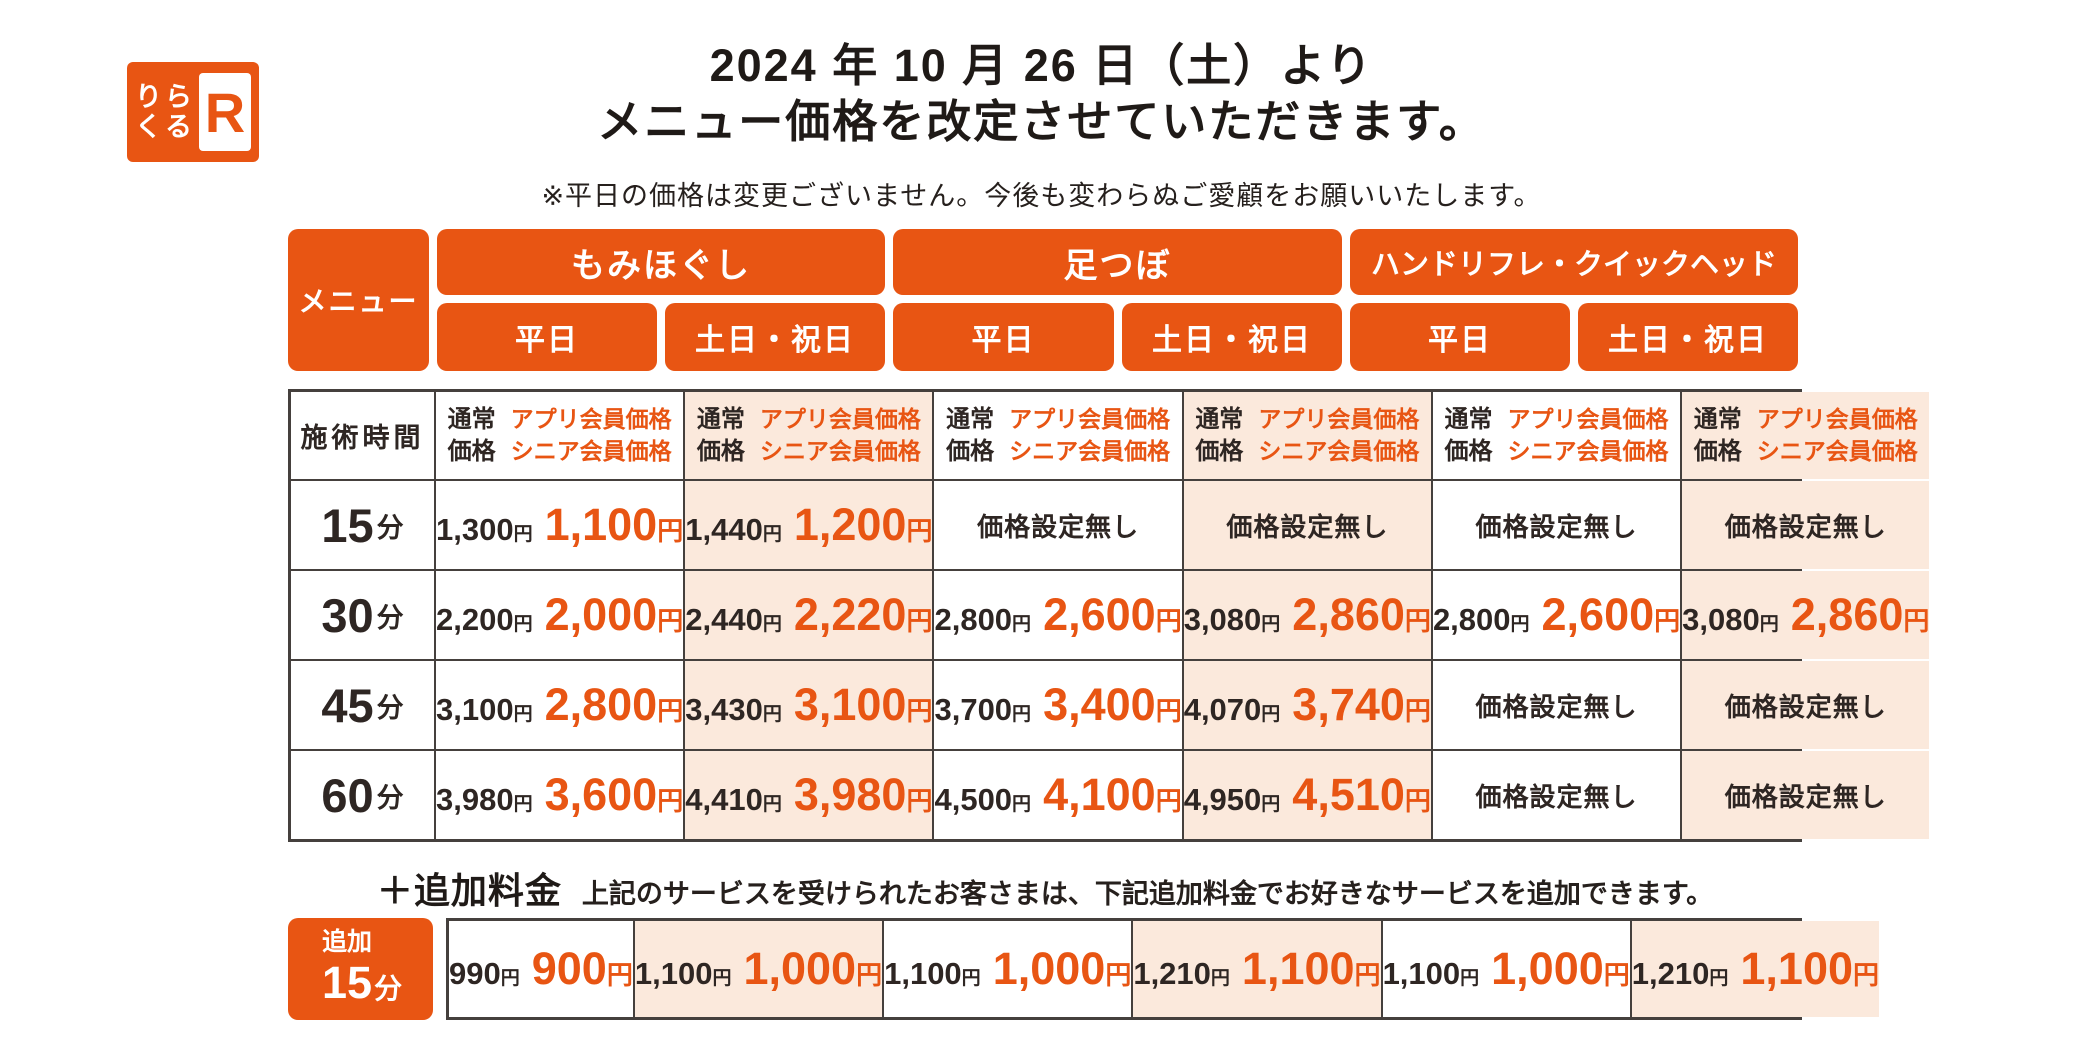 The image size is (2083, 1042). Describe the element at coordinates (809, 525) in the screenshot. I see `price-cell: 1,440円 1,200円` at that location.